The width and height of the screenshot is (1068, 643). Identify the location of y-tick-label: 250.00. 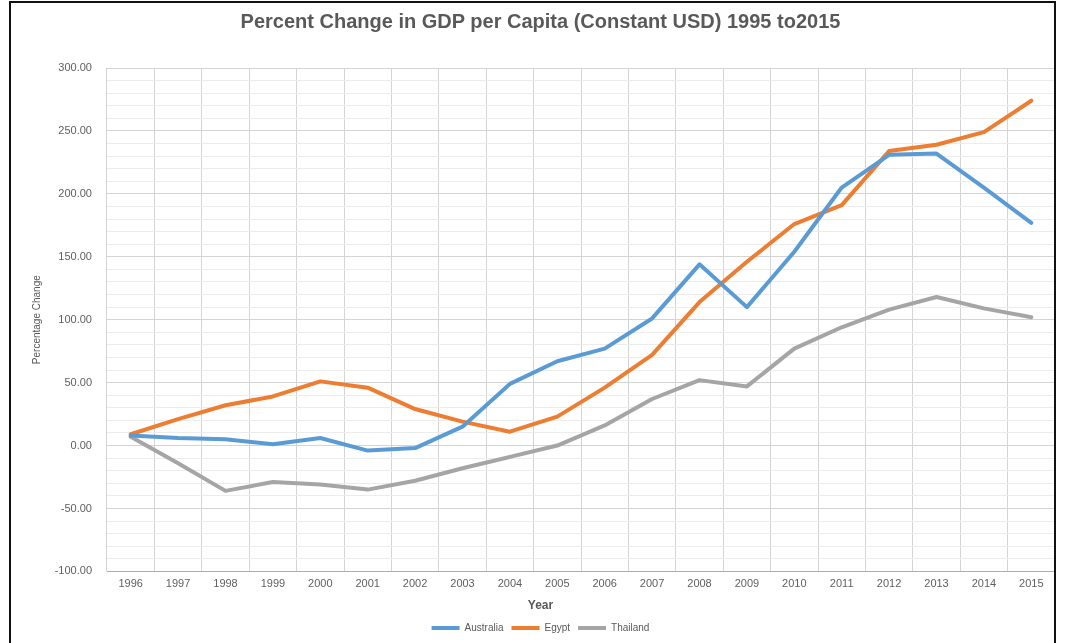
(75, 129).